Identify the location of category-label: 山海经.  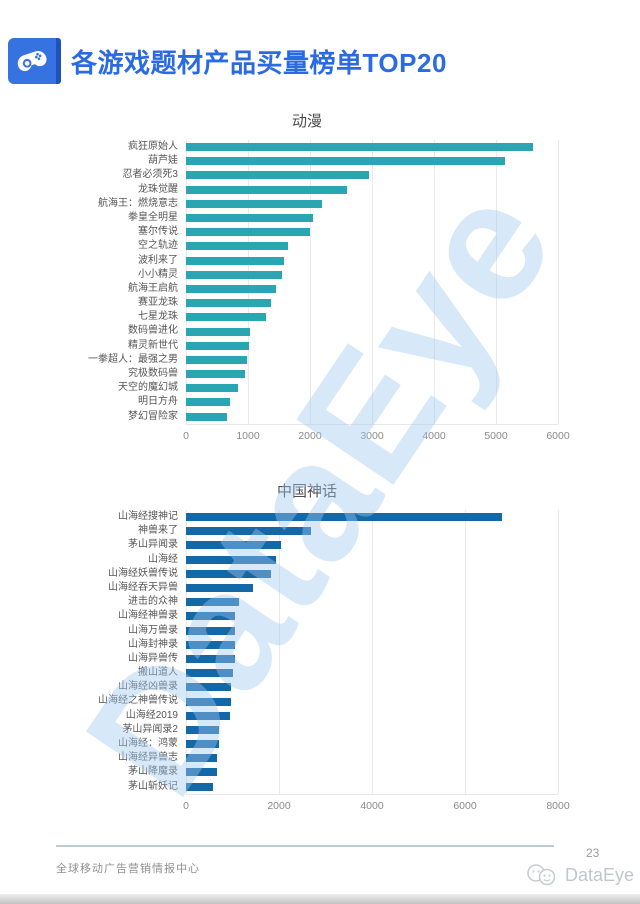
(163, 559).